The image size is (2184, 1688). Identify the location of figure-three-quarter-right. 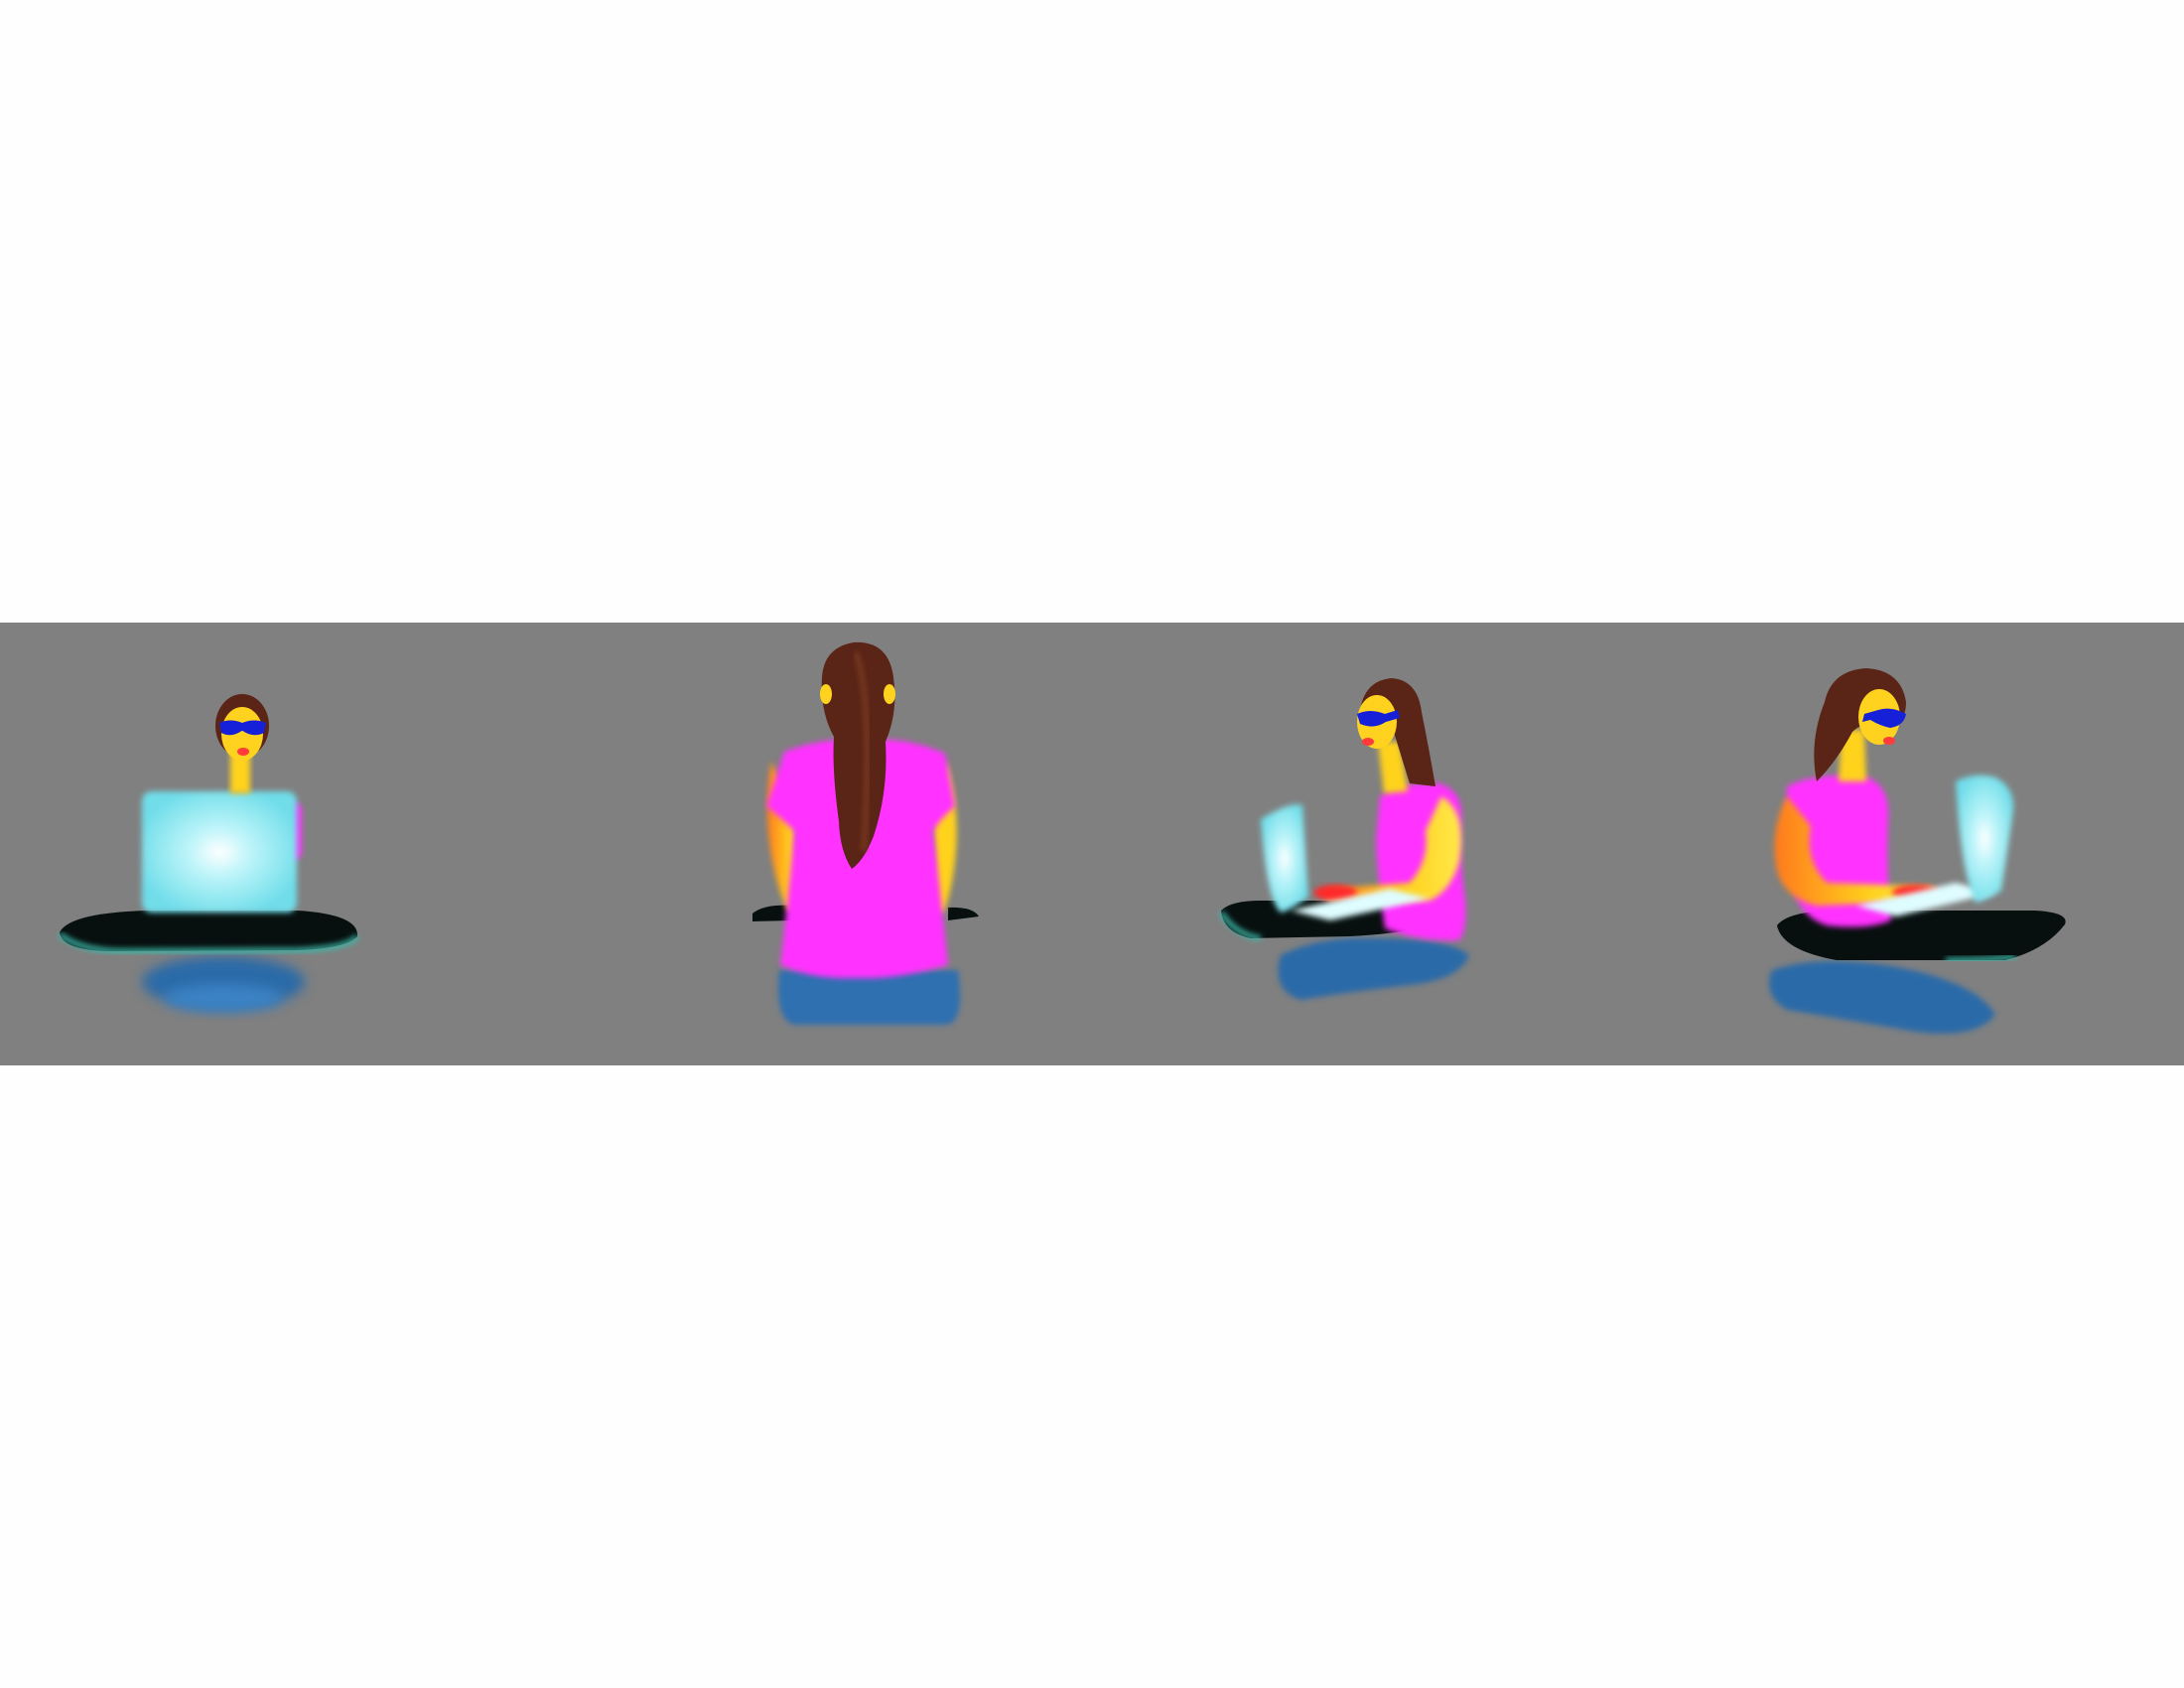
(1917, 851).